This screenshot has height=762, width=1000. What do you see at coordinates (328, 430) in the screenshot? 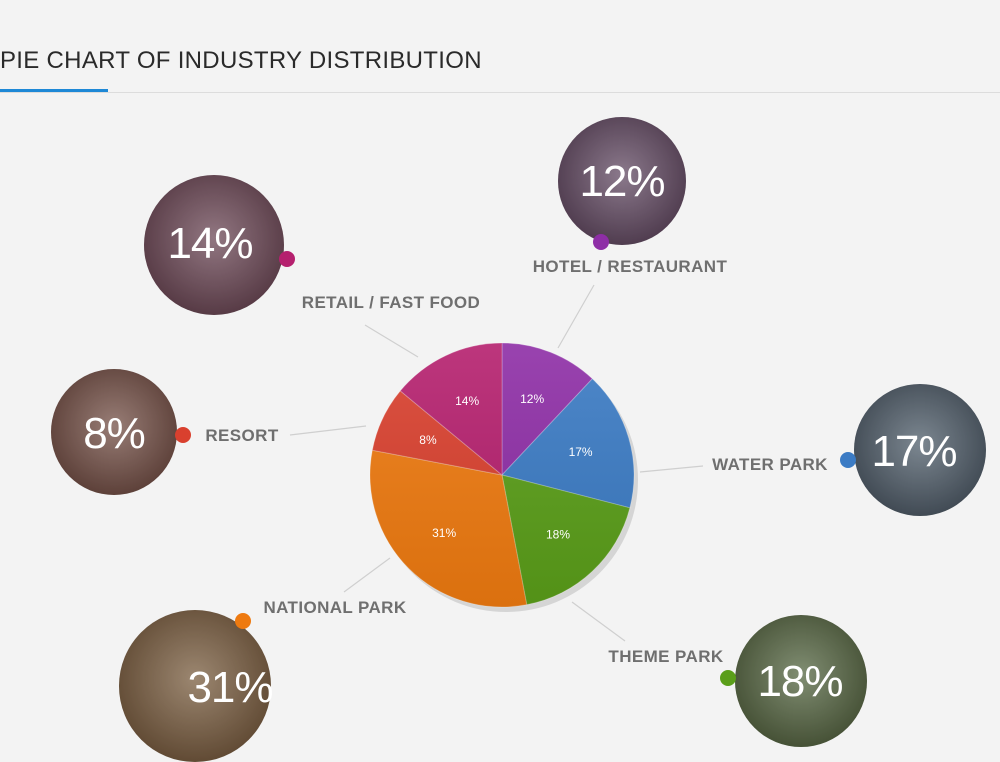
I see `connector-line-resort` at bounding box center [328, 430].